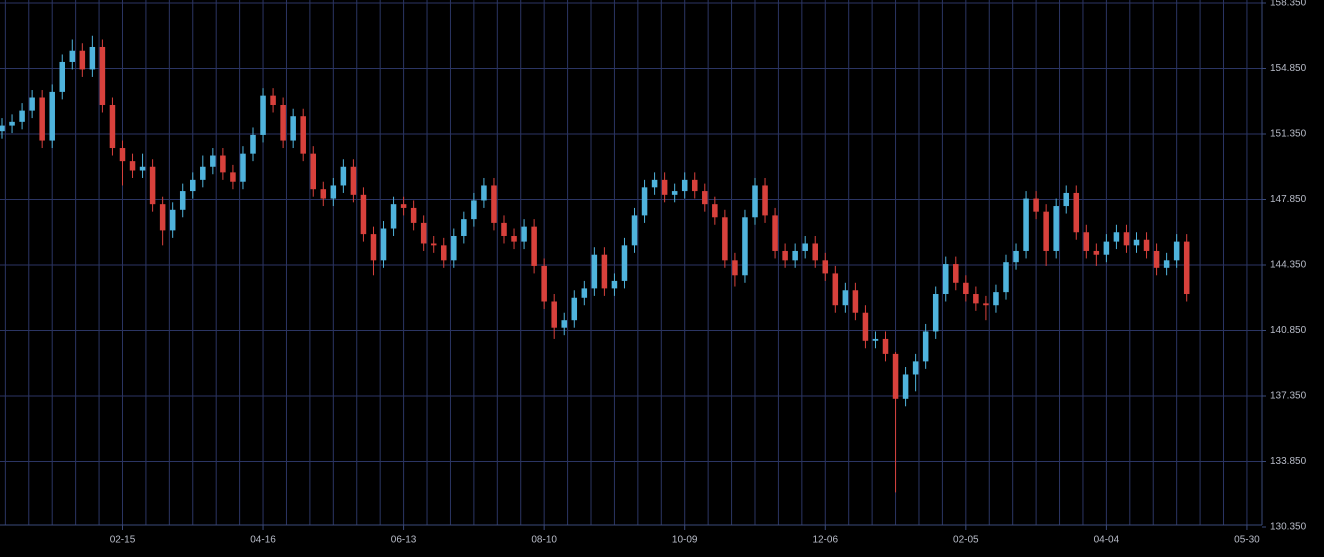 This screenshot has width=1324, height=557. Describe the element at coordinates (544, 540) in the screenshot. I see `x-tick-label: 08-10` at that location.